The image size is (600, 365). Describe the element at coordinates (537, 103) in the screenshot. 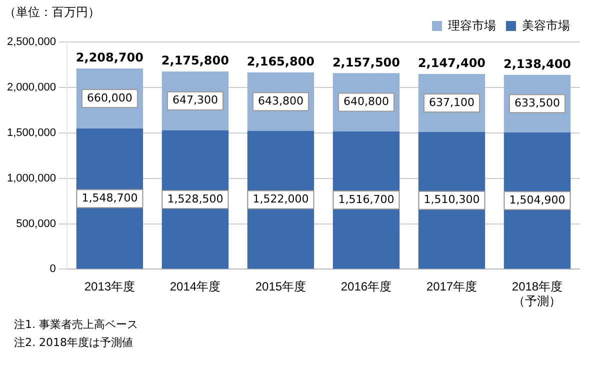

I see `data-label: 633,500` at that location.